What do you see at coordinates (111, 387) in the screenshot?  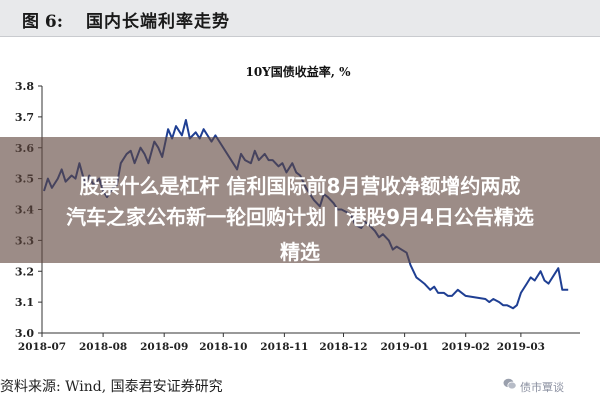 I see `source-text: 资料来源: Wind, 国泰君安证券研究` at bounding box center [111, 387].